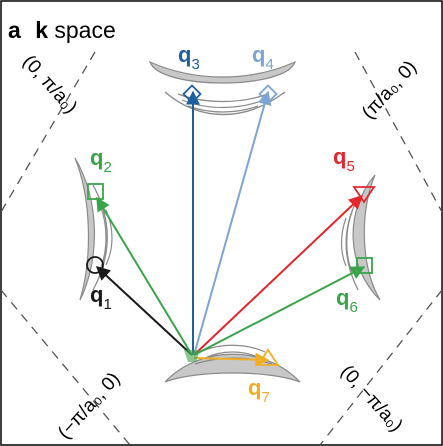  Describe the element at coordinates (222, 72) in the screenshot. I see `fermi-arc-top` at that location.